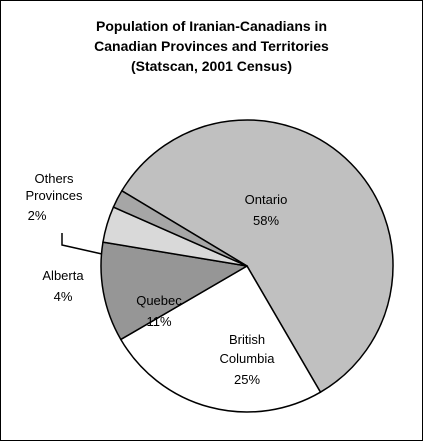 The image size is (423, 441). What do you see at coordinates (63, 296) in the screenshot?
I see `slice-percent-alberta: 4%` at bounding box center [63, 296].